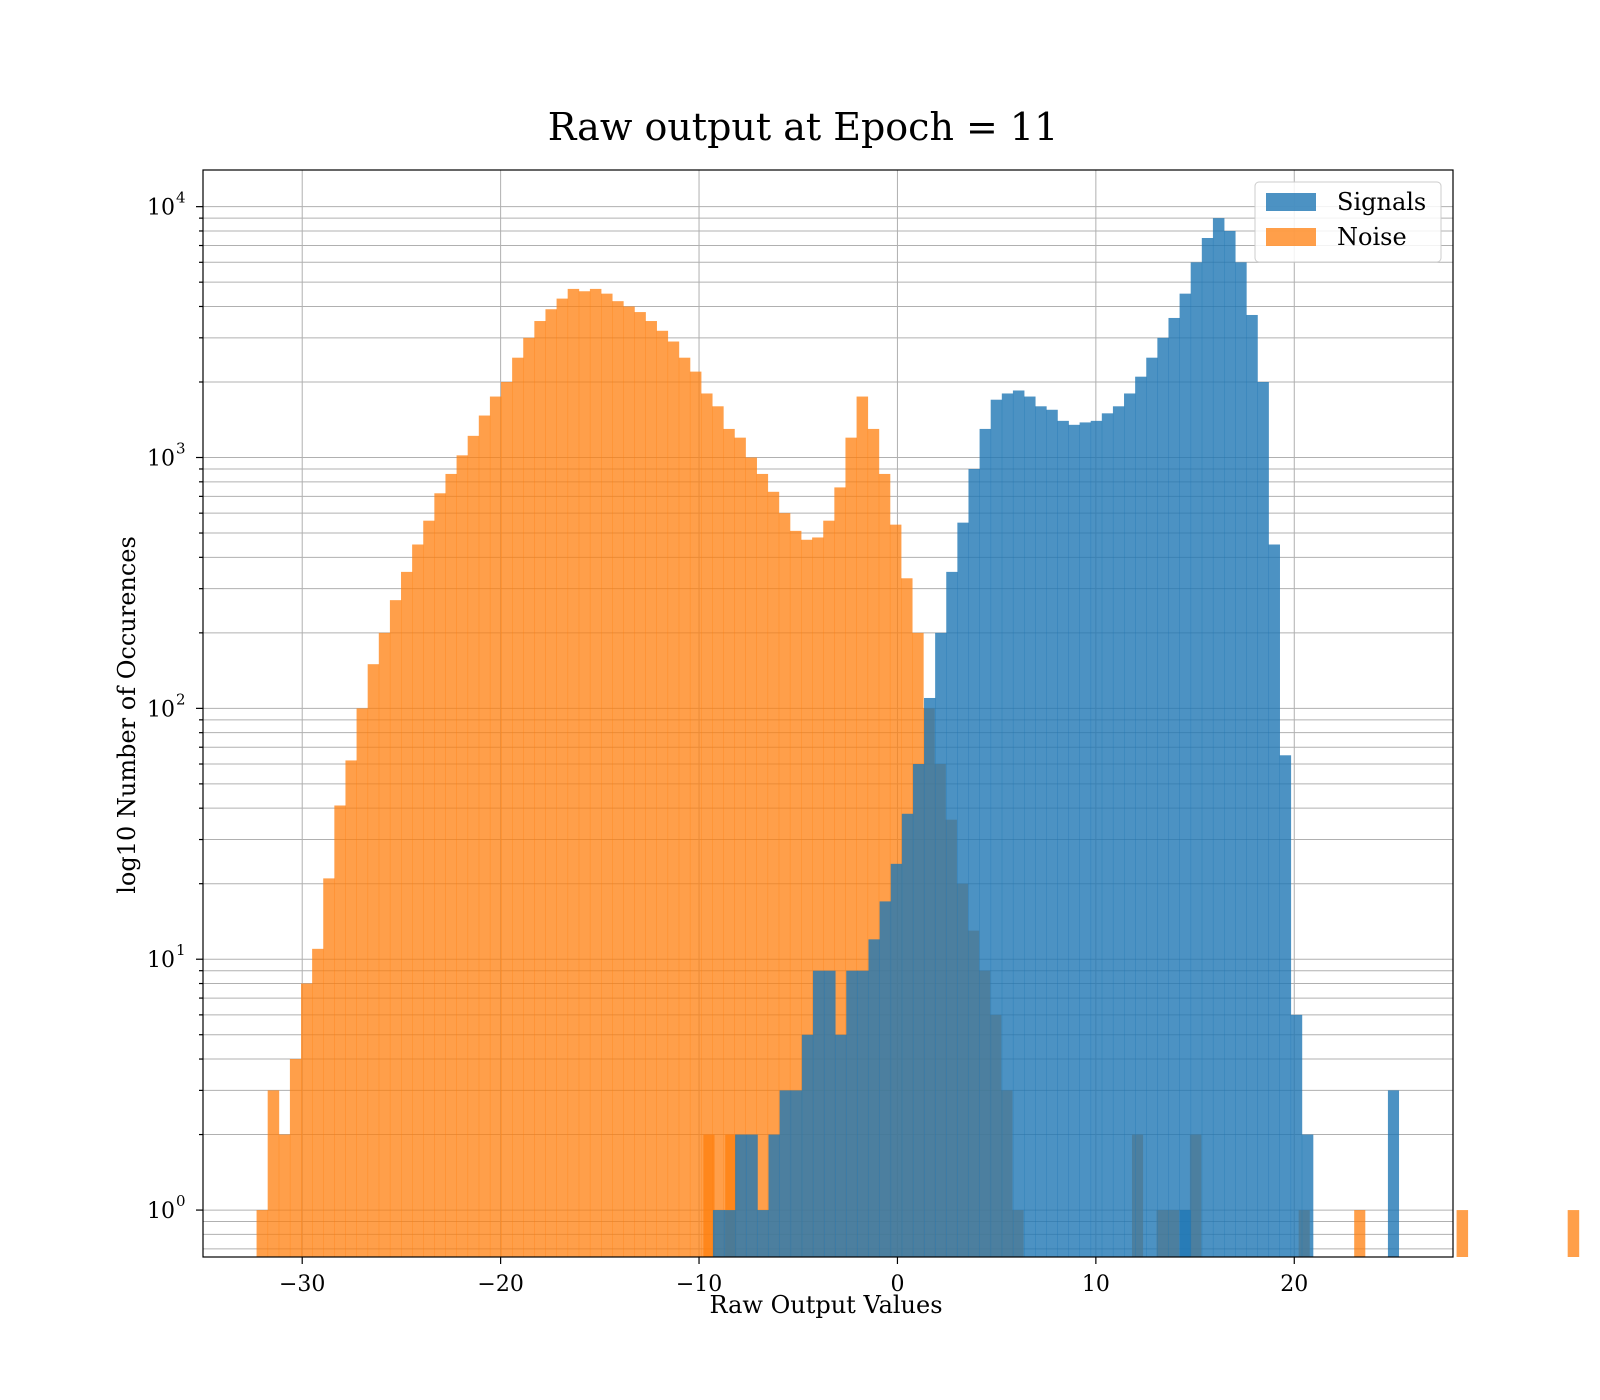 Image resolution: width=1600 pixels, height=1400 pixels. I want to click on x-tick-label: −20, so click(500, 1284).